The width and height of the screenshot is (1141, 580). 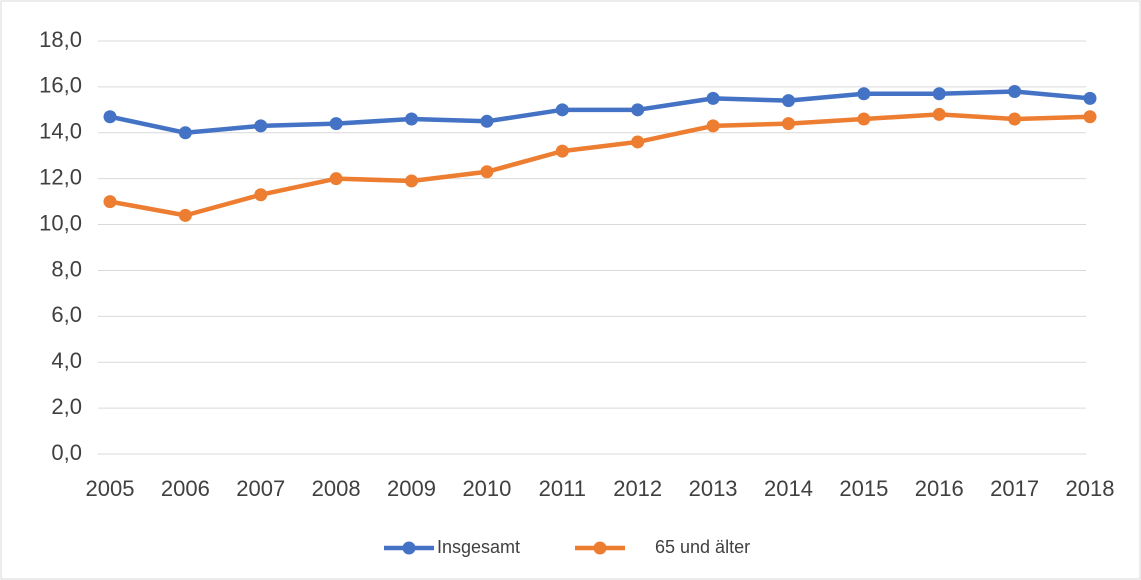 I want to click on x-tick-label: 2015, so click(x=863, y=488).